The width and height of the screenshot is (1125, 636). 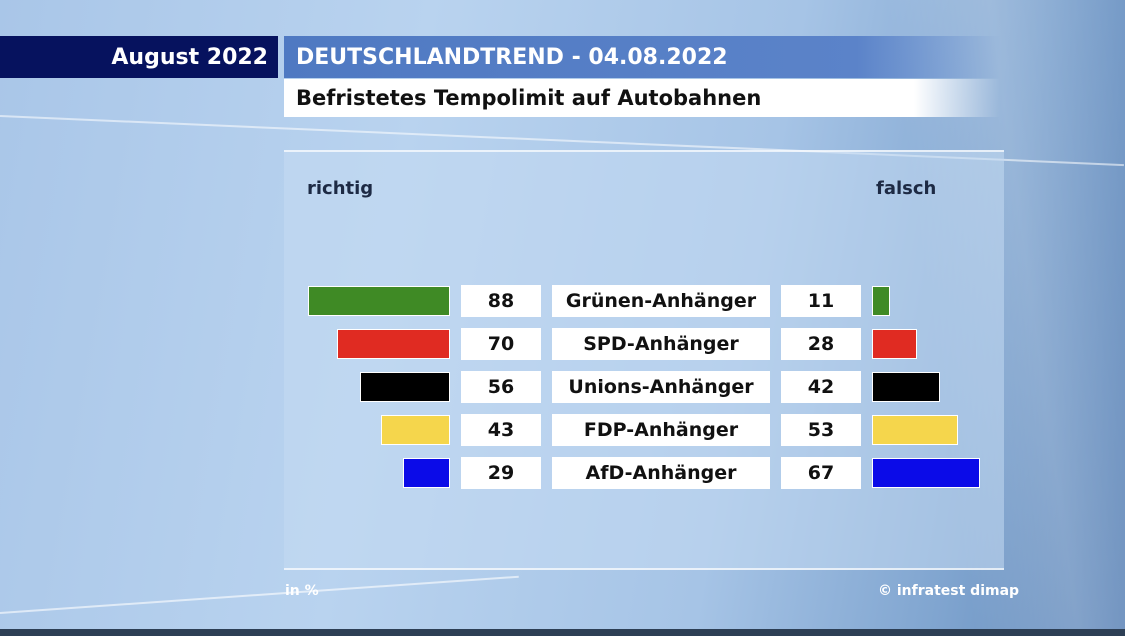 I want to click on value-richtig: 70, so click(x=501, y=344).